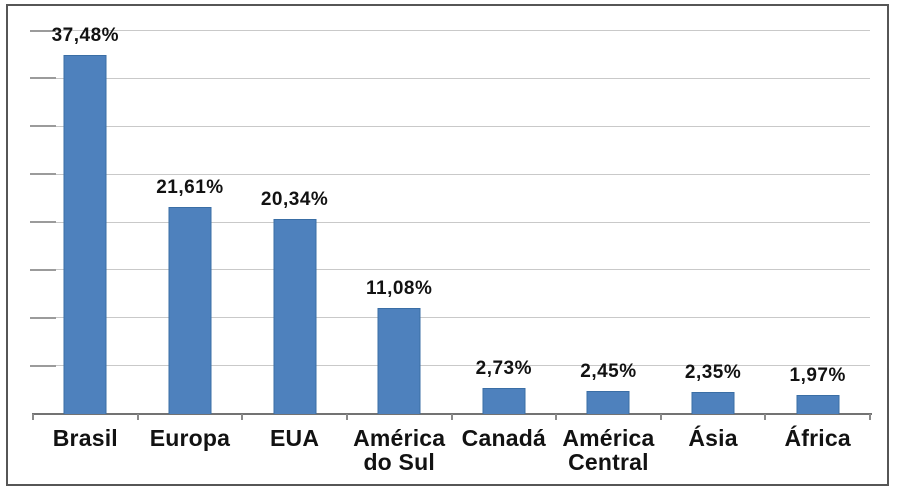 This screenshot has width=900, height=493. I want to click on category-label-asia: Ásia, so click(713, 438).